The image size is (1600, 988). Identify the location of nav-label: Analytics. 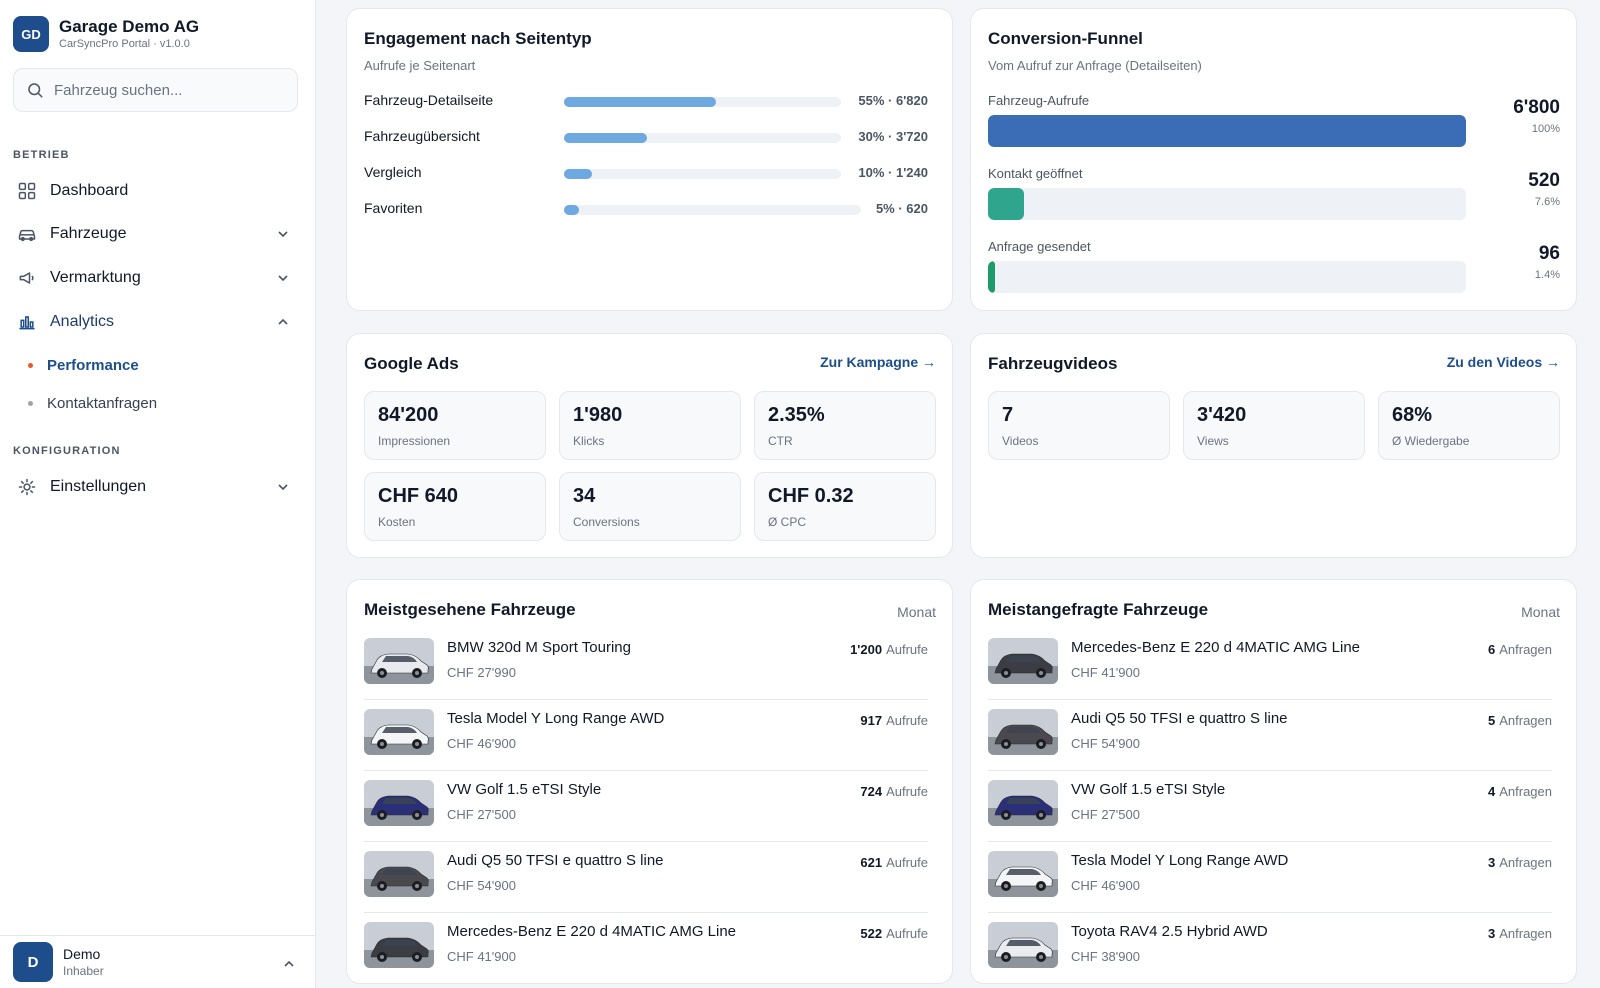
(82, 321).